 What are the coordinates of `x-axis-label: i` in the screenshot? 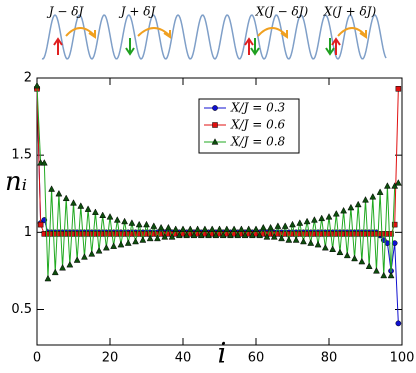 It's located at (222, 353).